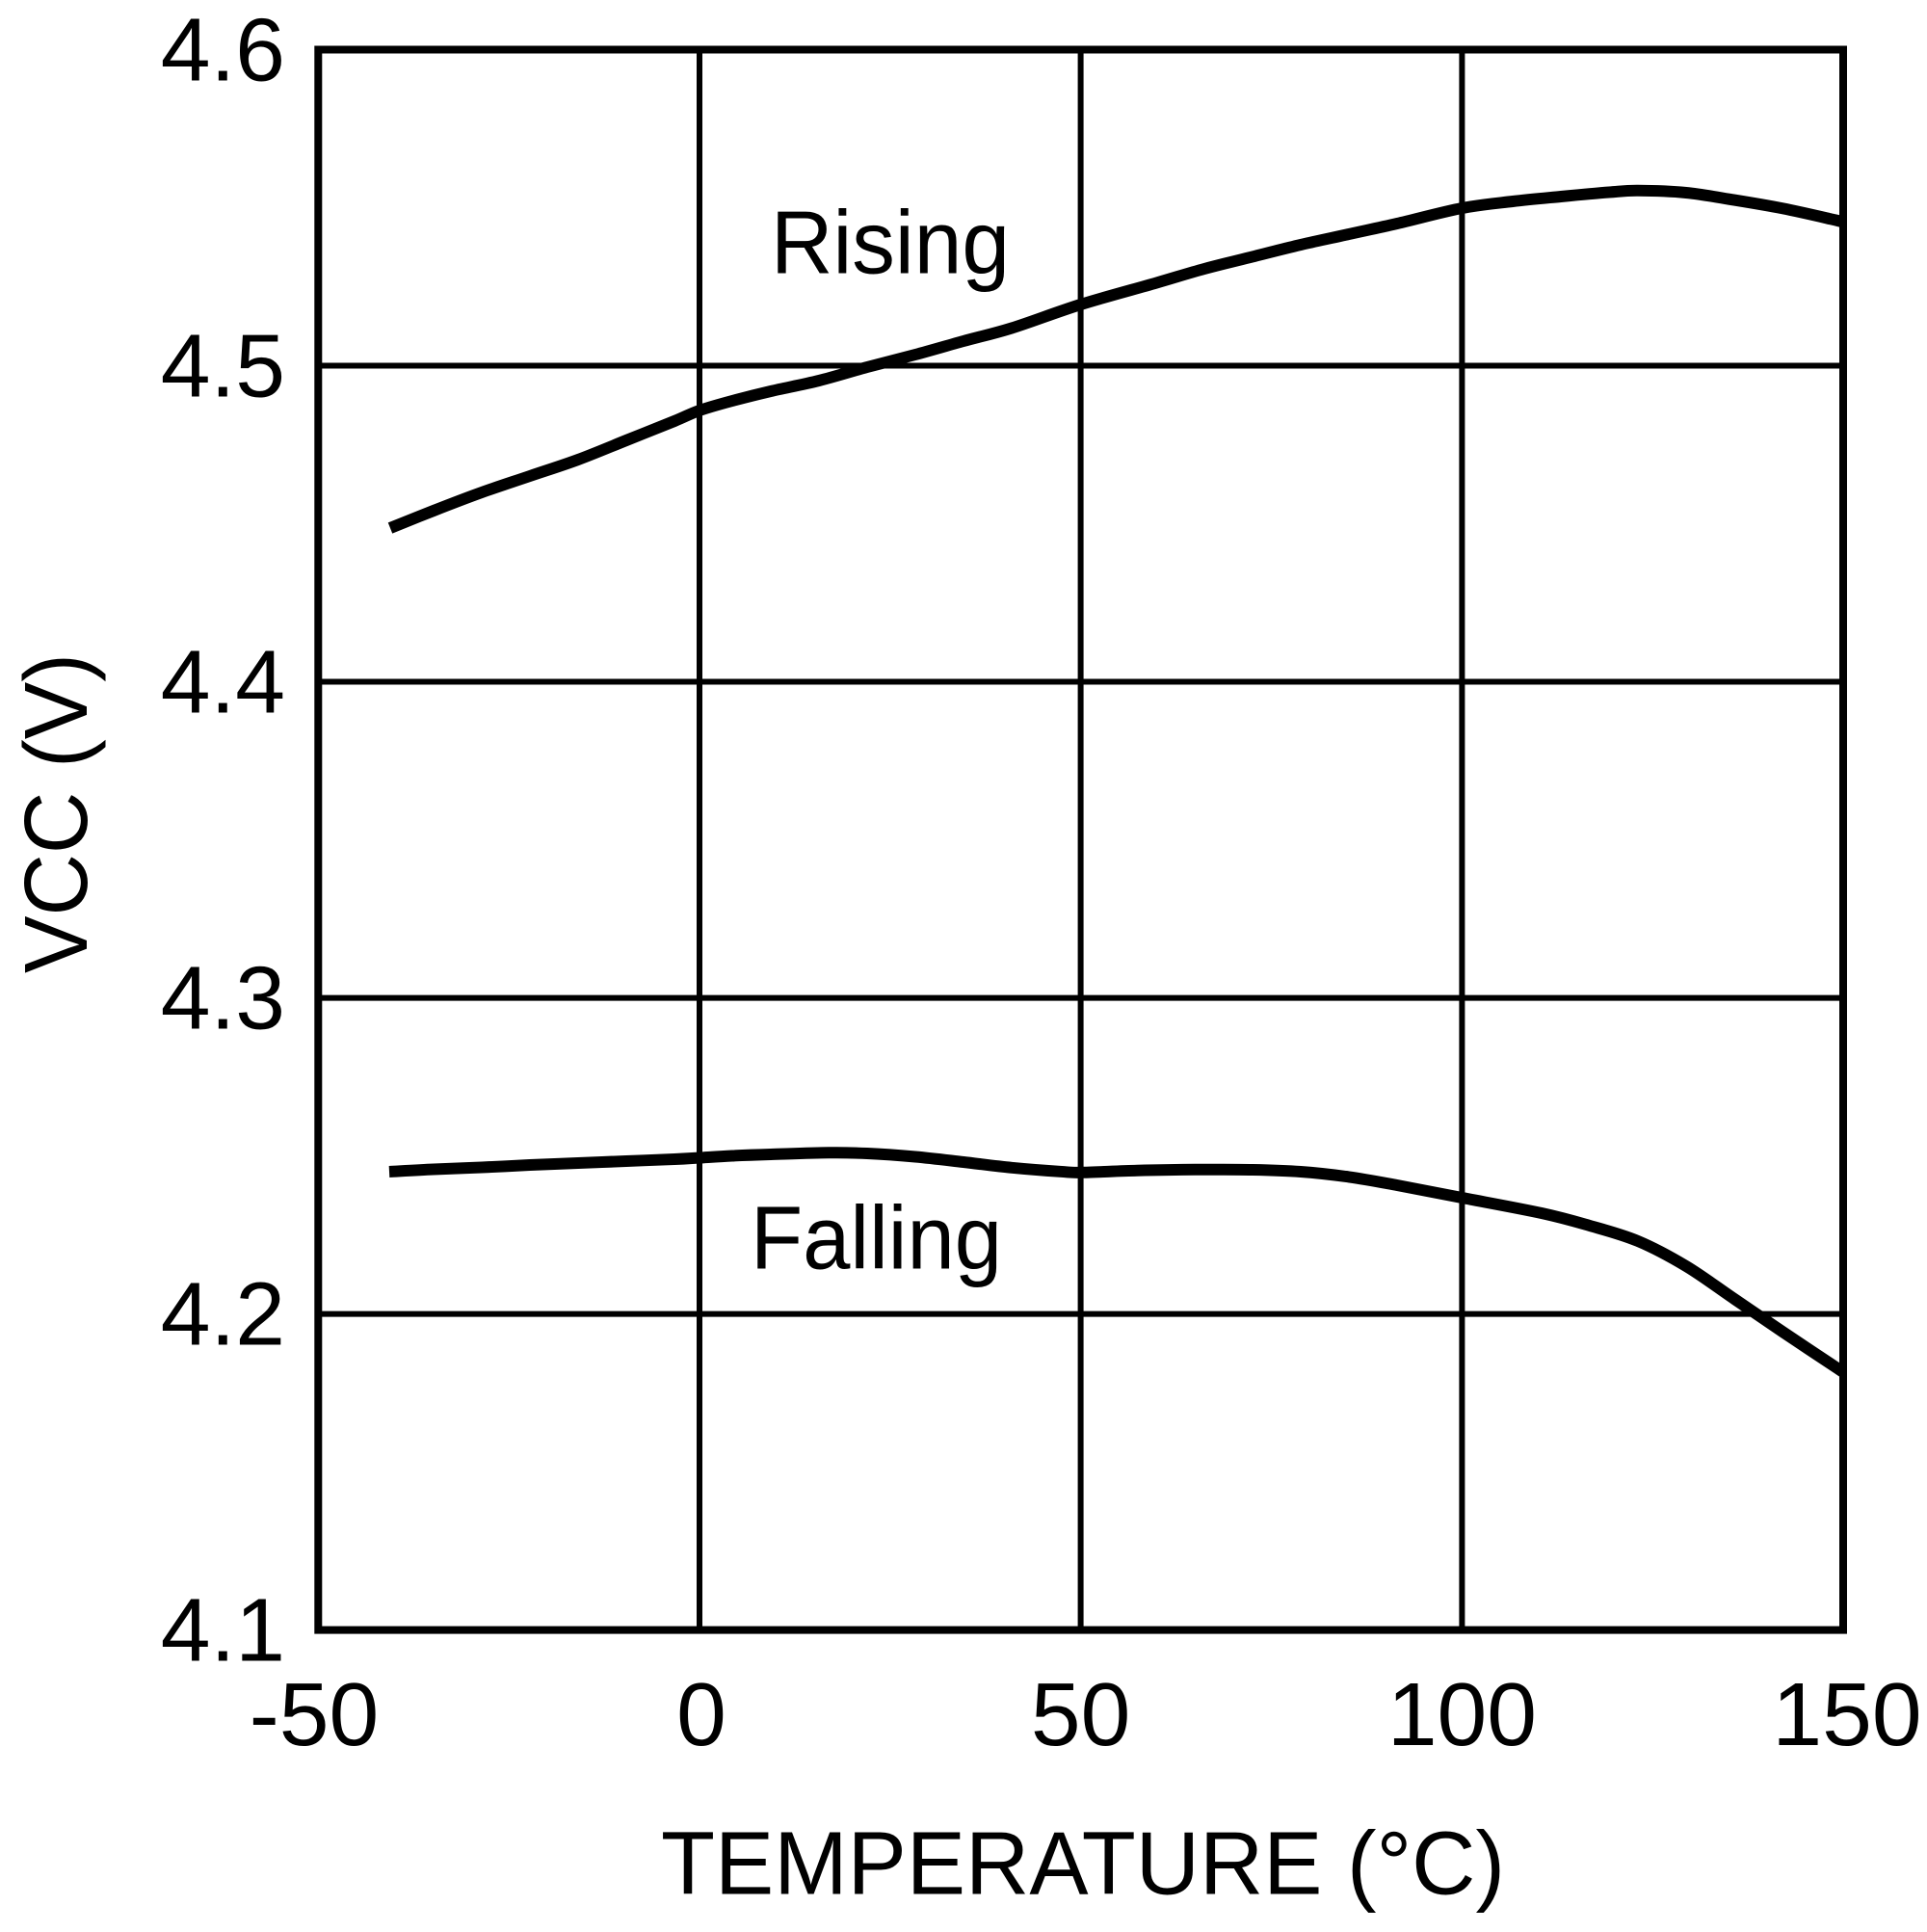  I want to click on svg-text: Falling, so click(877, 1238).